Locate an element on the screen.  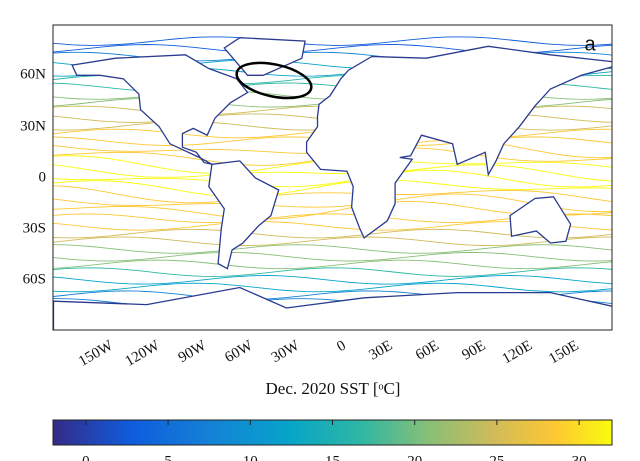
lon-label: 120W is located at coordinates (143, 353).